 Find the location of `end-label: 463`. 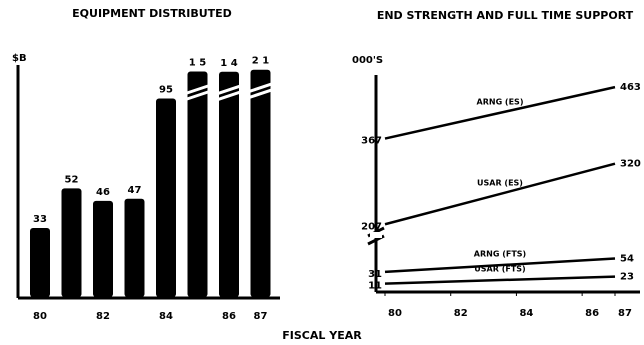

end-label: 463 is located at coordinates (630, 87).